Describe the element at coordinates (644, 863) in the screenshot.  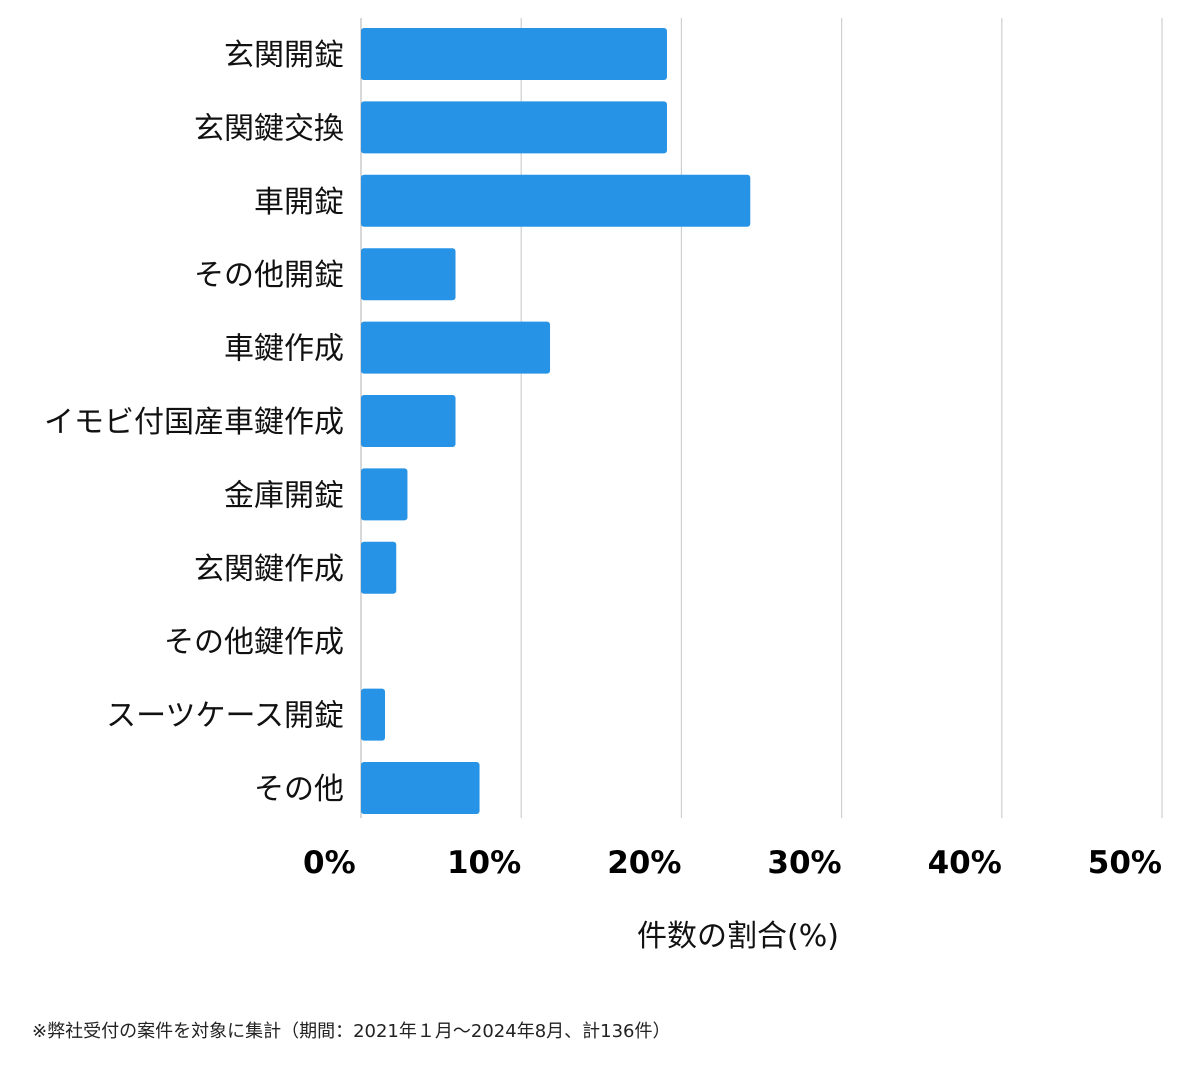
I see `x-tick-label: 20%` at that location.